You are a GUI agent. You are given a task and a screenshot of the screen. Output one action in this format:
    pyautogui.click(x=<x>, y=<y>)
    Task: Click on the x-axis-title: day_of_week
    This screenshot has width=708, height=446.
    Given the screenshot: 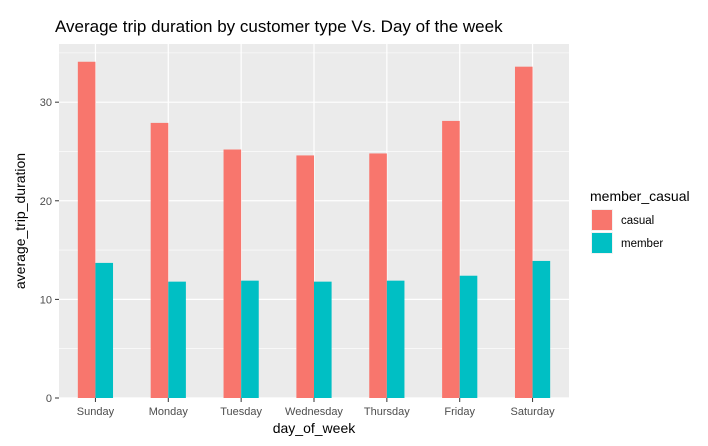 What is the action you would take?
    pyautogui.click(x=315, y=428)
    